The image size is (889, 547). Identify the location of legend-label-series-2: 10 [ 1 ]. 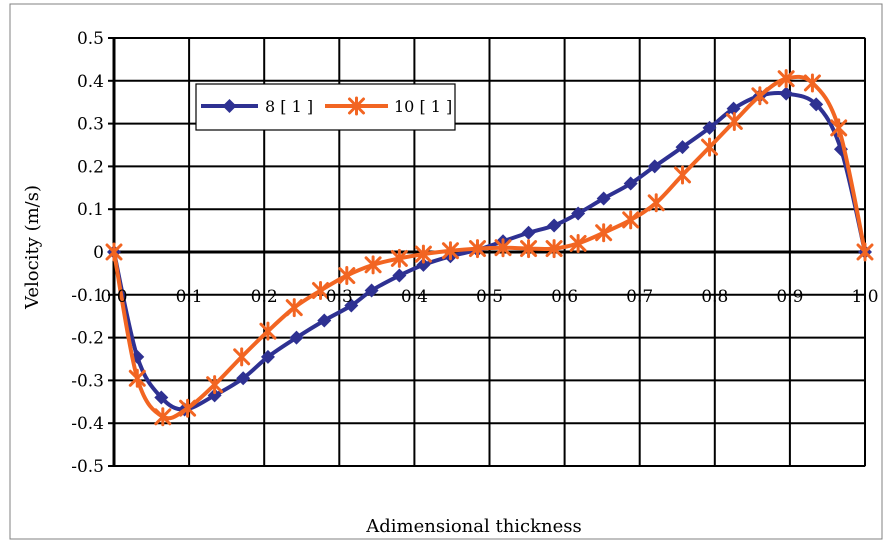
(423, 106).